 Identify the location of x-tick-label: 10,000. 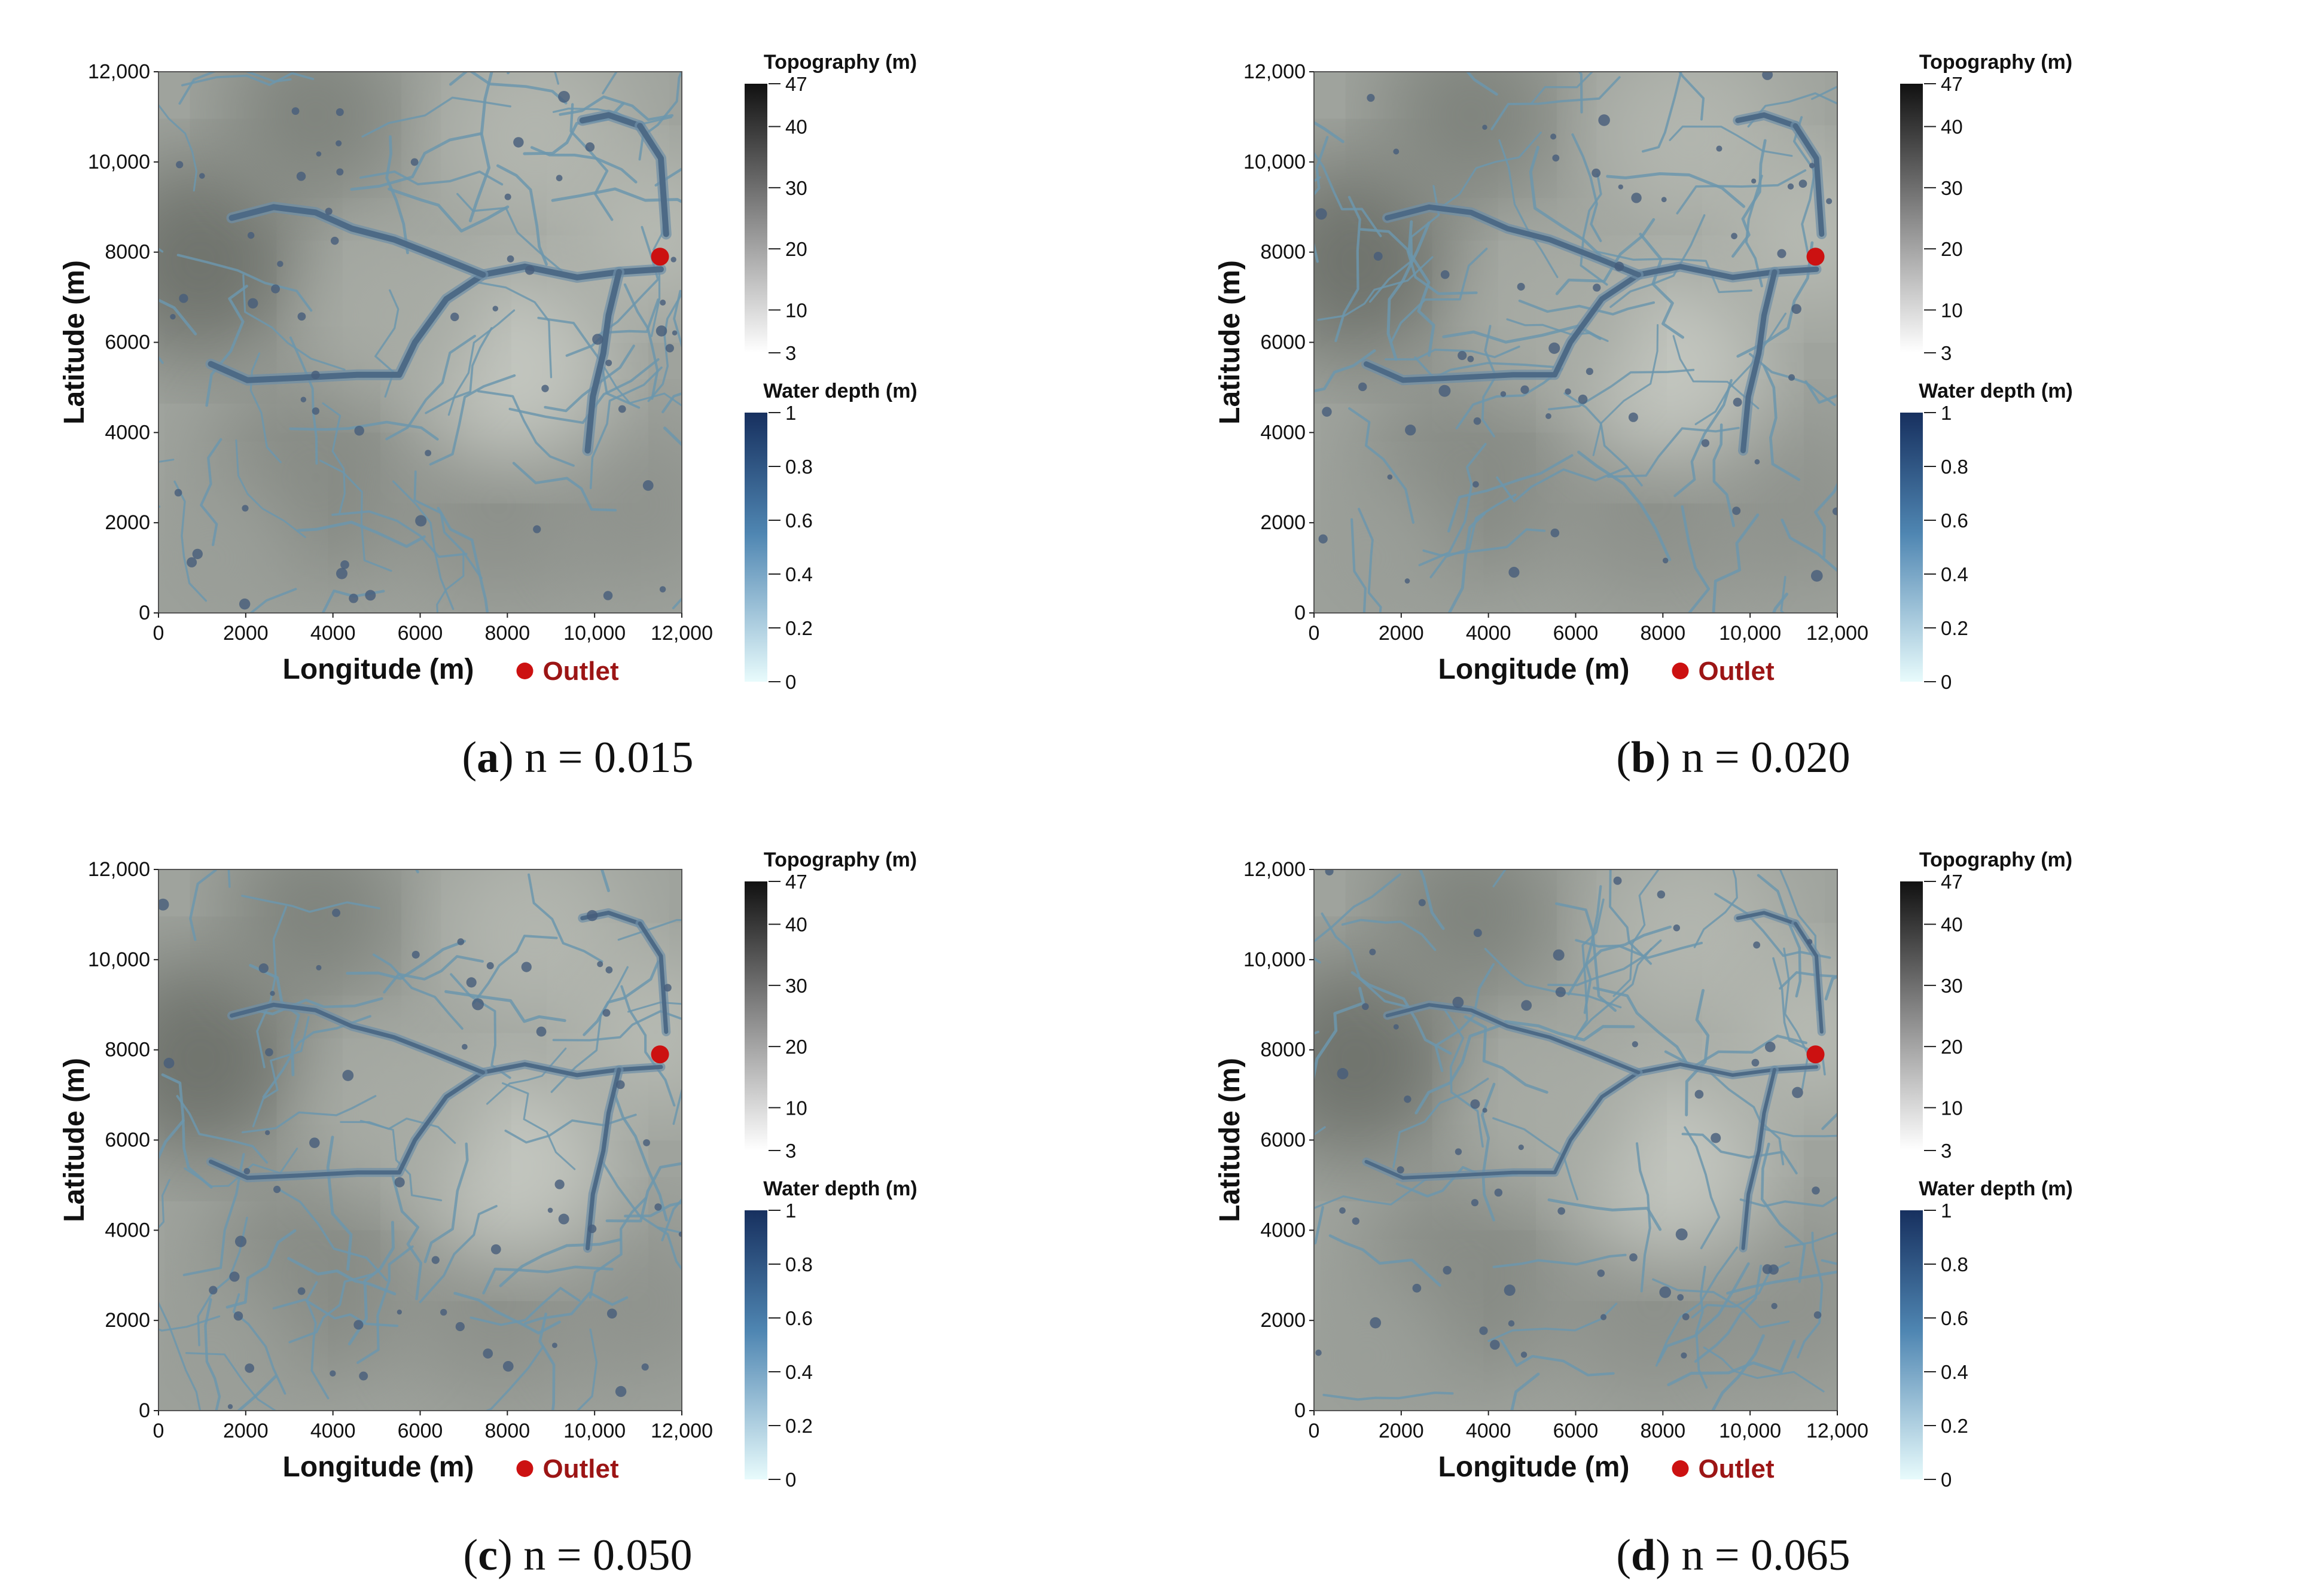
(594, 1431).